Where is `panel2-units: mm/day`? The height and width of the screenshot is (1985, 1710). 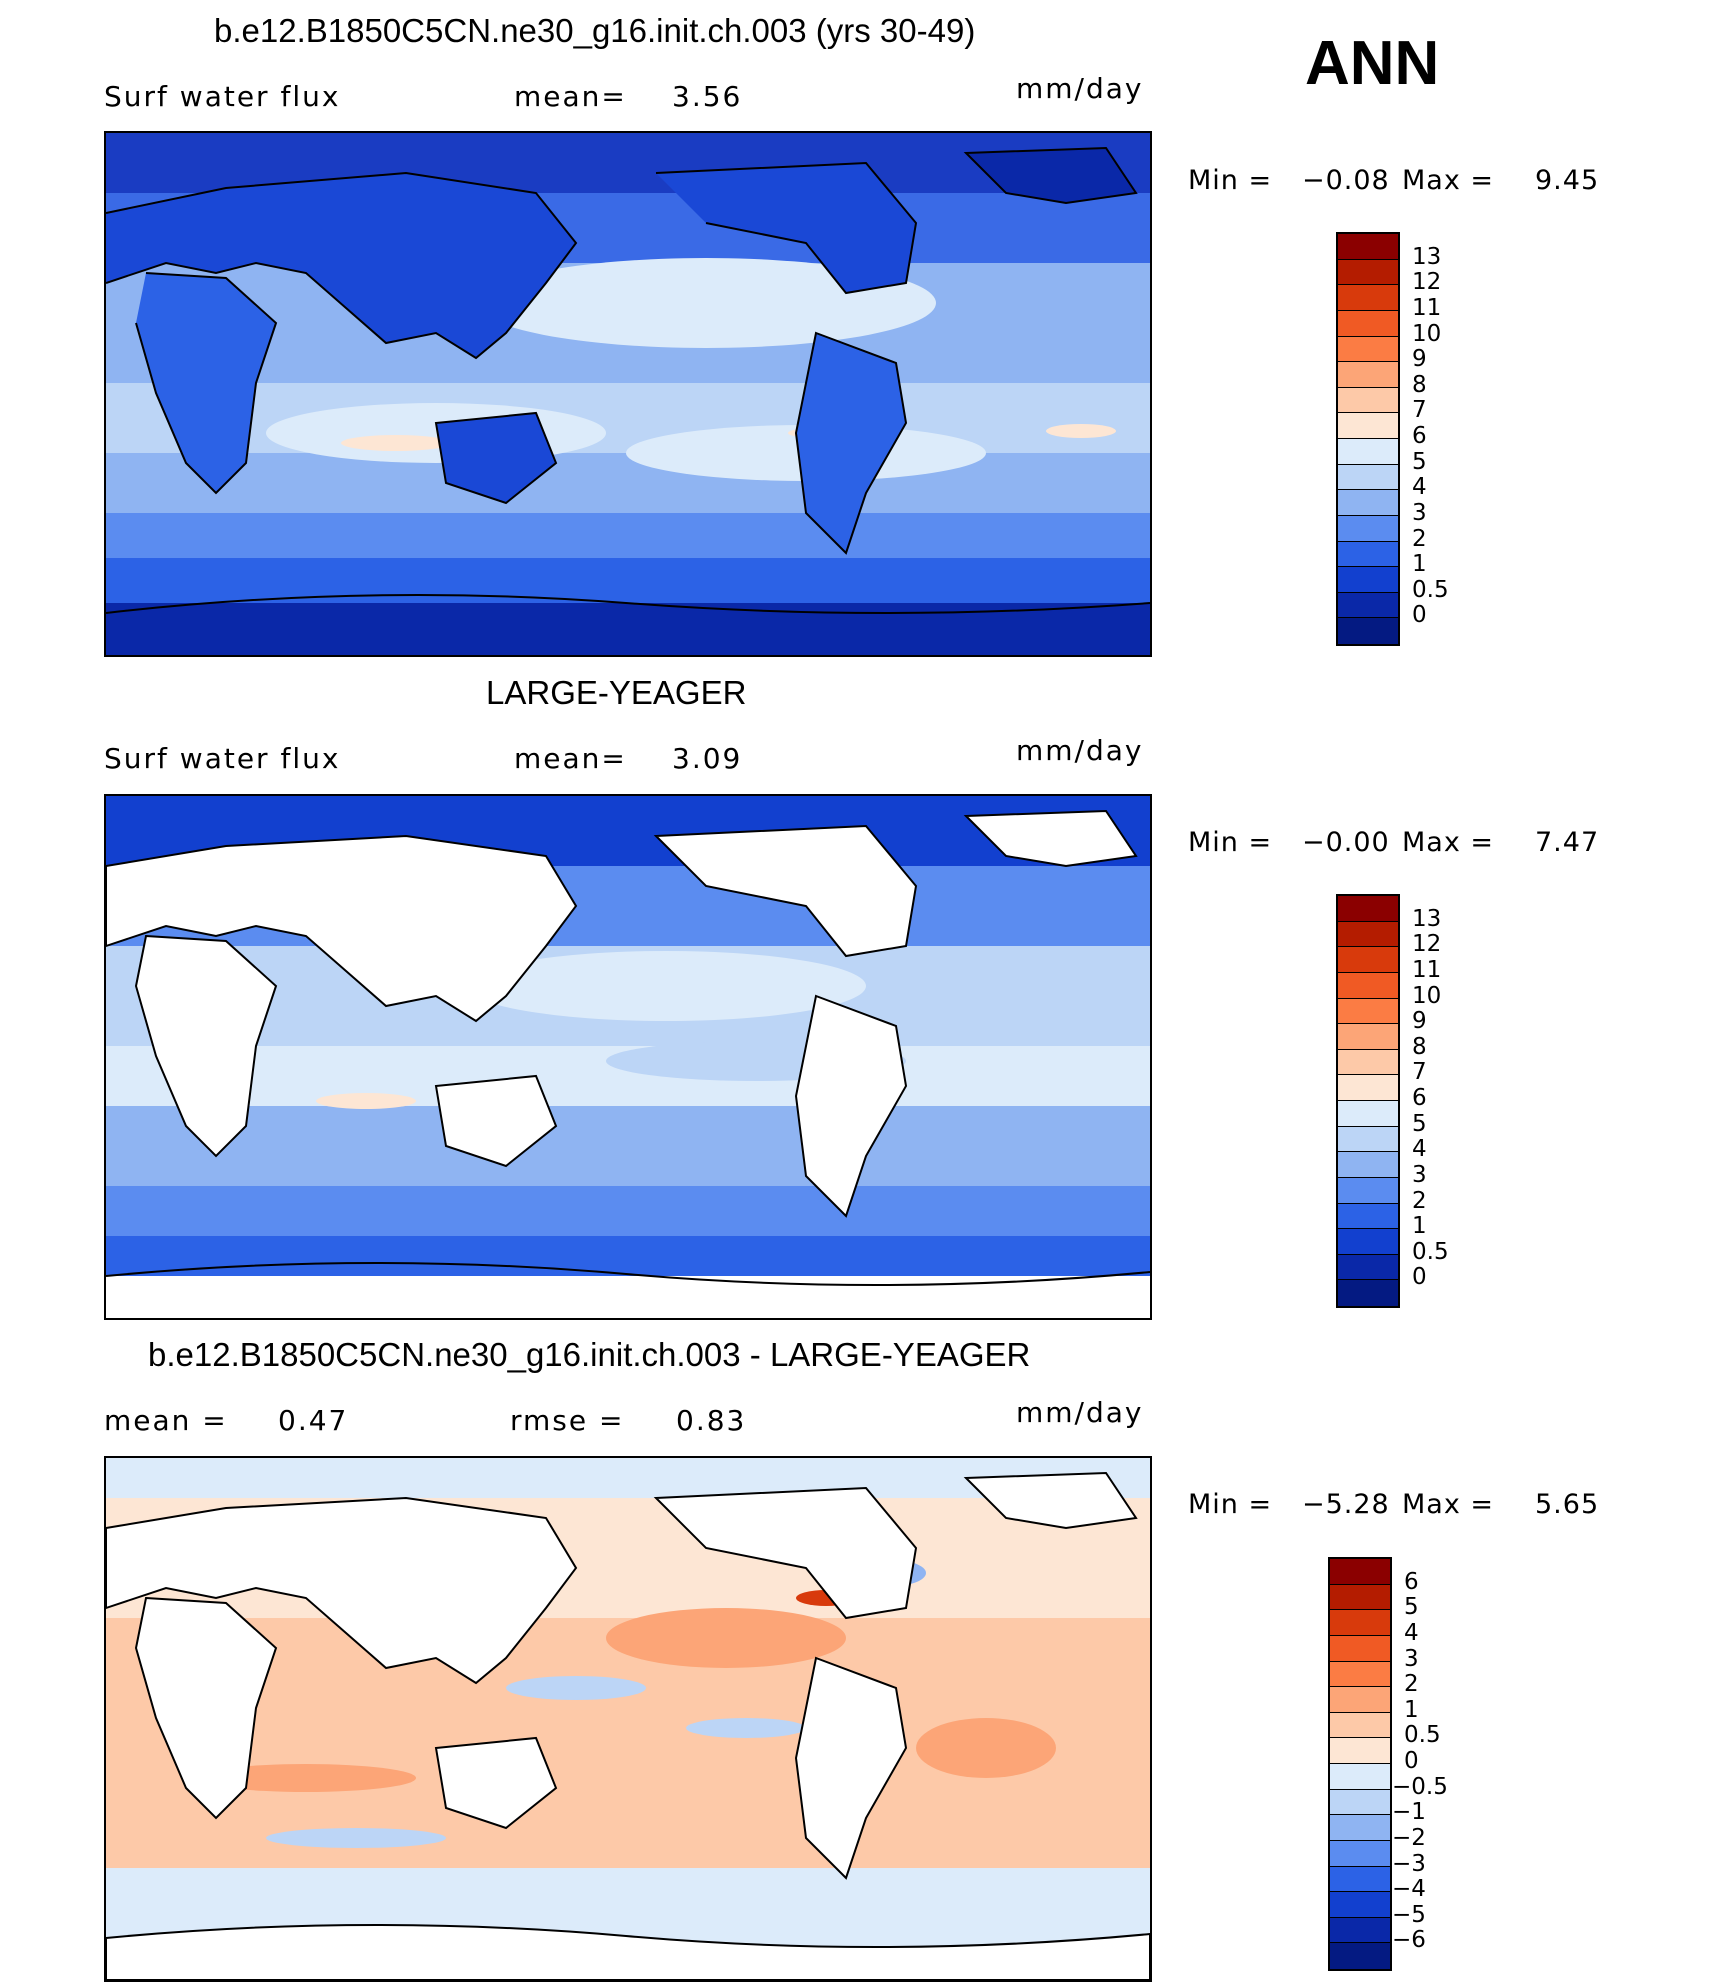
panel2-units: mm/day is located at coordinates (1080, 750).